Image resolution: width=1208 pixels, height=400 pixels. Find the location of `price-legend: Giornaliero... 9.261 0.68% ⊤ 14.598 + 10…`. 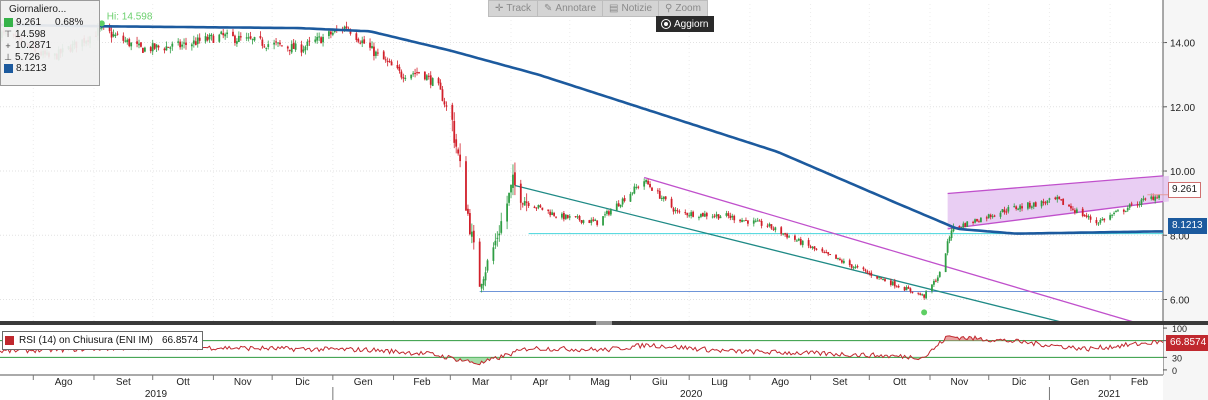

price-legend: Giornaliero... 9.261 0.68% ⊤ 14.598 + 10… is located at coordinates (50, 43).